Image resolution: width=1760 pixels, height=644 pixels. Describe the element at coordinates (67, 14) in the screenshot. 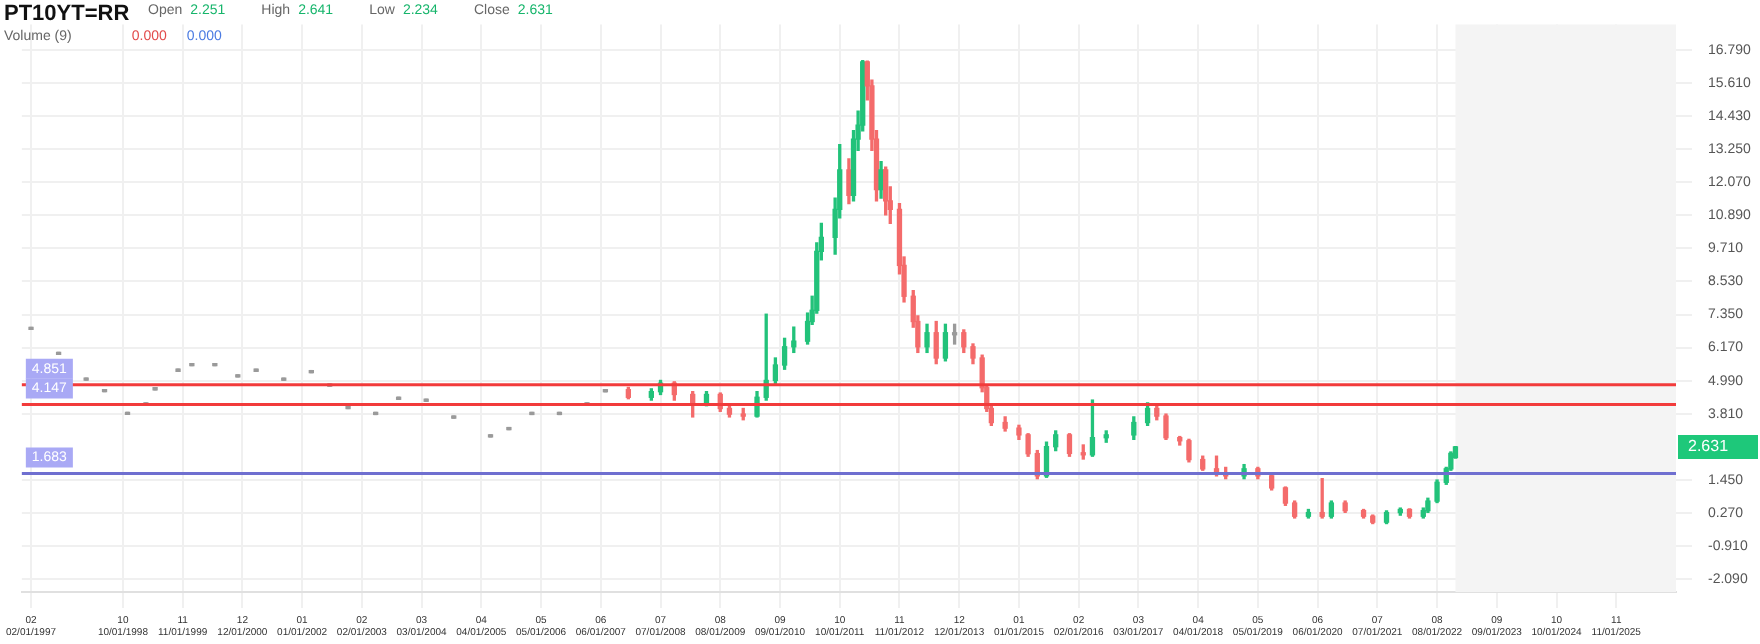

I see `chart-title: PT10YT=RR` at that location.